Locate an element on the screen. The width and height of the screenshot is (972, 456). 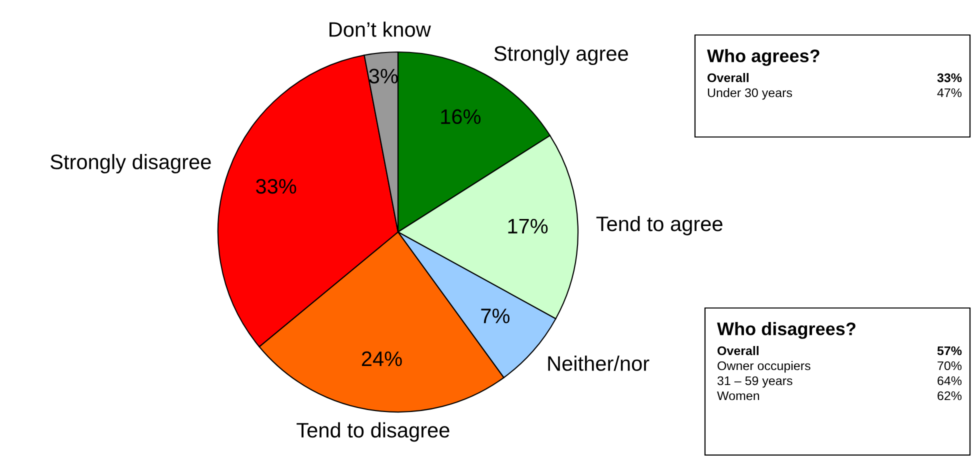
data-label: 3% is located at coordinates (383, 76).